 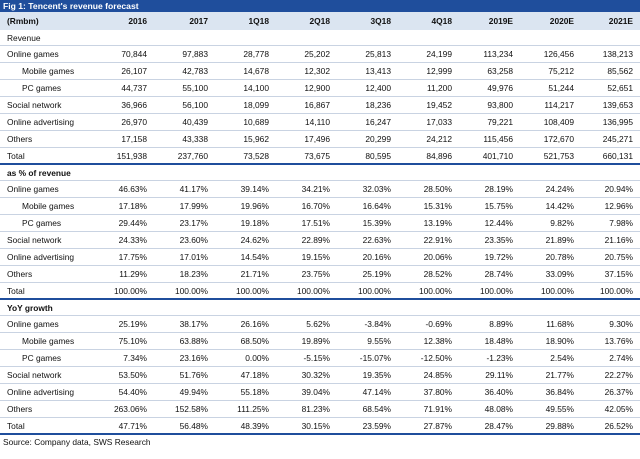 What do you see at coordinates (378, 105) in the screenshot?
I see `table-cell: 18,236` at bounding box center [378, 105].